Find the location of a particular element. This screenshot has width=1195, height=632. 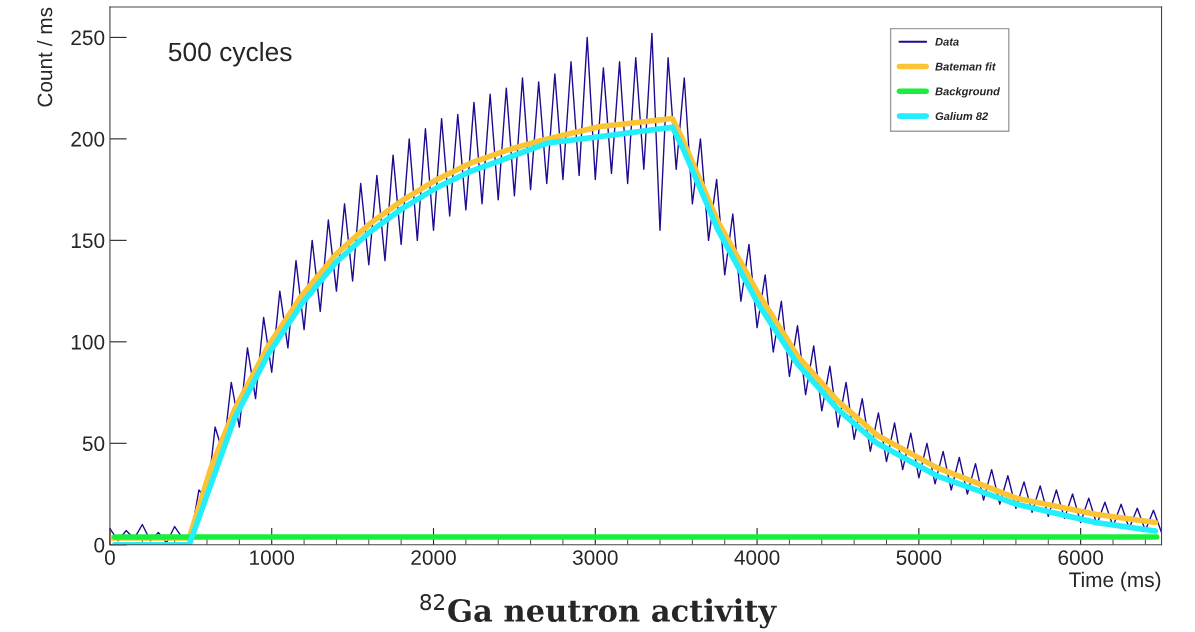

x-tick-label: 6000 is located at coordinates (1081, 557).